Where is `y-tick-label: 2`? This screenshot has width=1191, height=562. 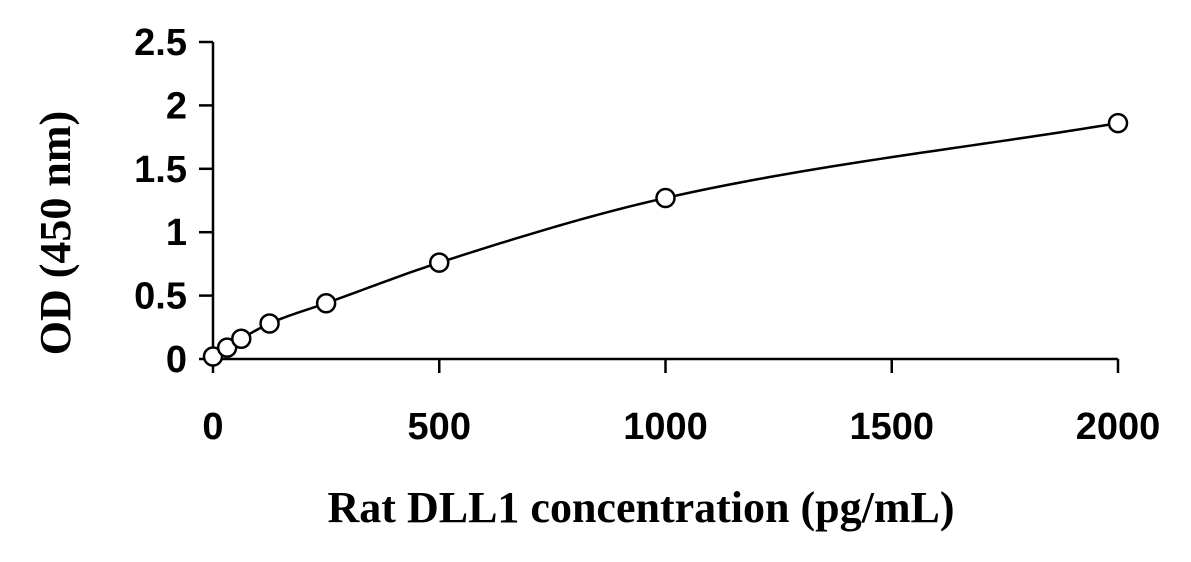
y-tick-label: 2 is located at coordinates (176, 106).